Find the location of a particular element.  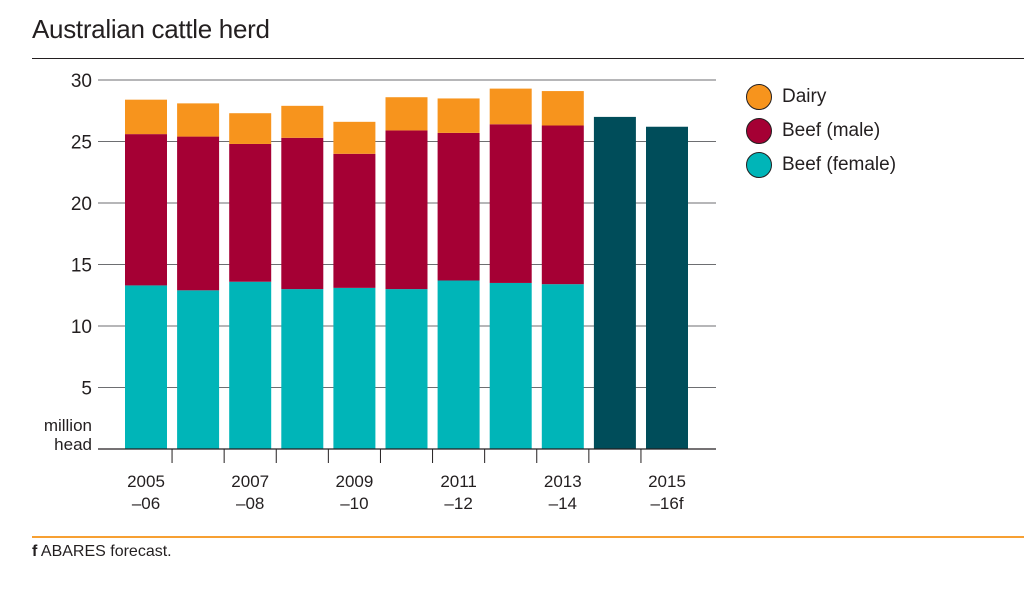

footnote-mark: f is located at coordinates (35, 551).